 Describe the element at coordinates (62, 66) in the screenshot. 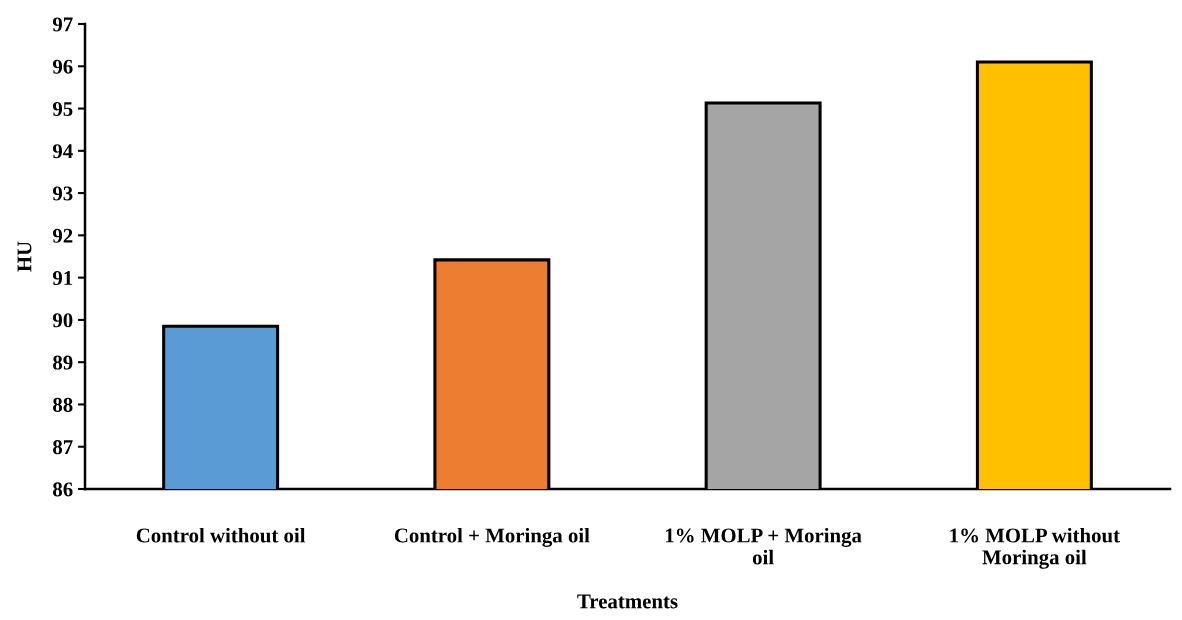

I see `y-tick-label: 96` at that location.